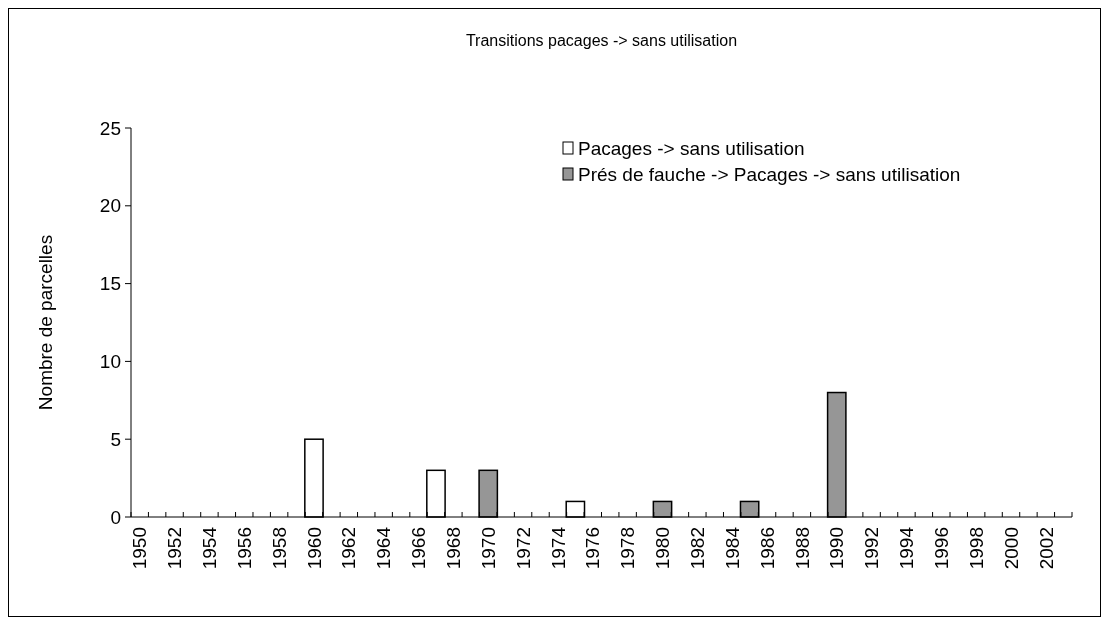  Describe the element at coordinates (115, 517) in the screenshot. I see `y-tick-label: 0` at that location.